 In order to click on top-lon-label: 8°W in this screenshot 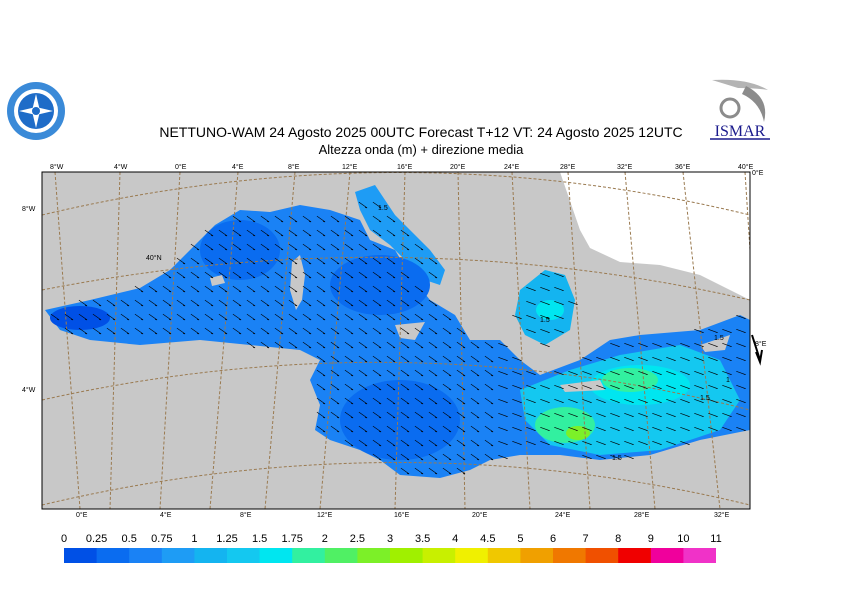, I will do `click(57, 167)`.